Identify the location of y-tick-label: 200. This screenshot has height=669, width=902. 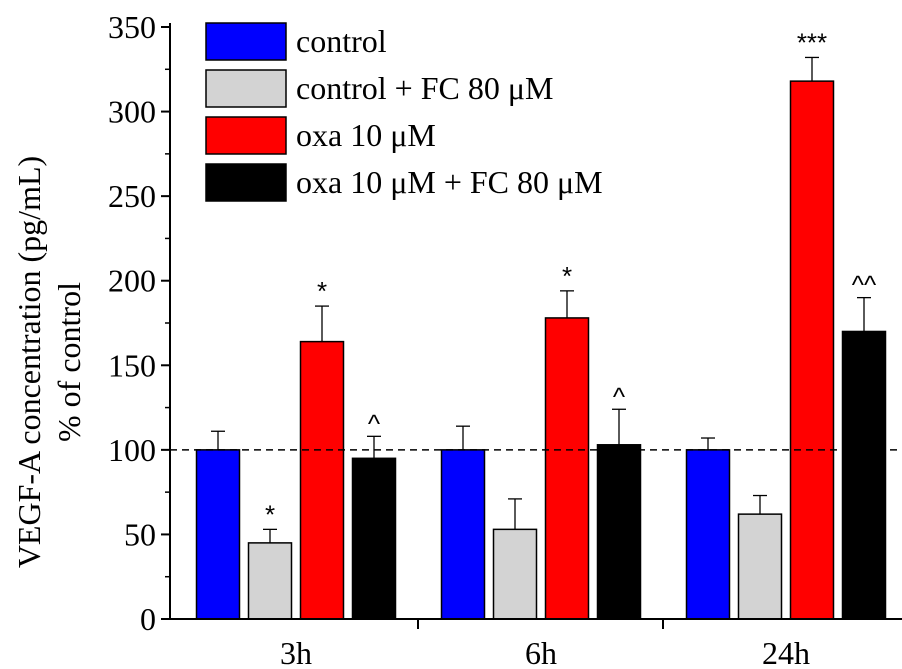
(132, 281).